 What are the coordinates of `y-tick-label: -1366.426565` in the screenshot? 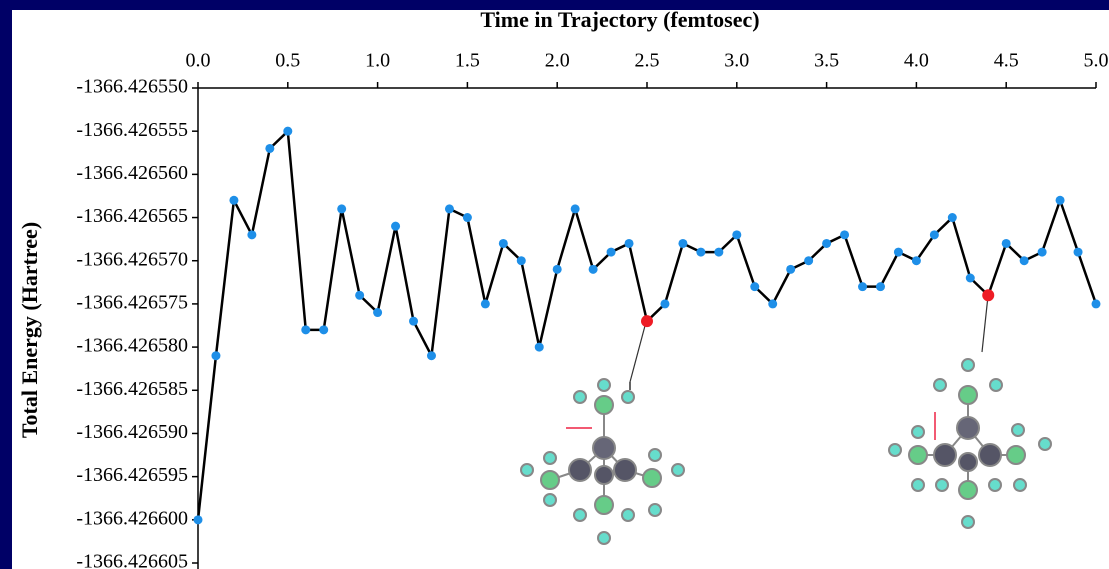 It's located at (132, 216).